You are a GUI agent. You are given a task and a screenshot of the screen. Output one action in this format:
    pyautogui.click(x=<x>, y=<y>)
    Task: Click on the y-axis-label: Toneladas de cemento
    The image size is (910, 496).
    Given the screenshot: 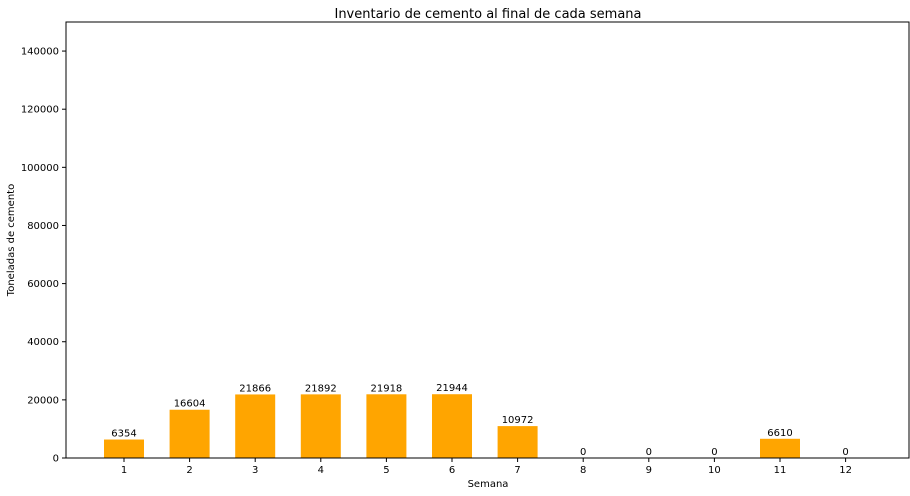 What is the action you would take?
    pyautogui.click(x=11, y=240)
    